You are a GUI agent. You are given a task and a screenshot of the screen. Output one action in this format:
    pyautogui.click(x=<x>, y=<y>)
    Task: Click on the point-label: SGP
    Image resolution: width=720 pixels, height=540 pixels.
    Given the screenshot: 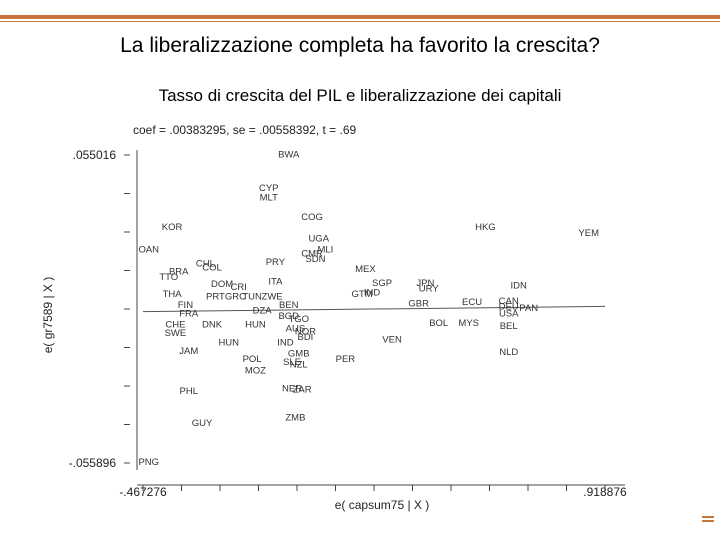 What is the action you would take?
    pyautogui.click(x=382, y=283)
    